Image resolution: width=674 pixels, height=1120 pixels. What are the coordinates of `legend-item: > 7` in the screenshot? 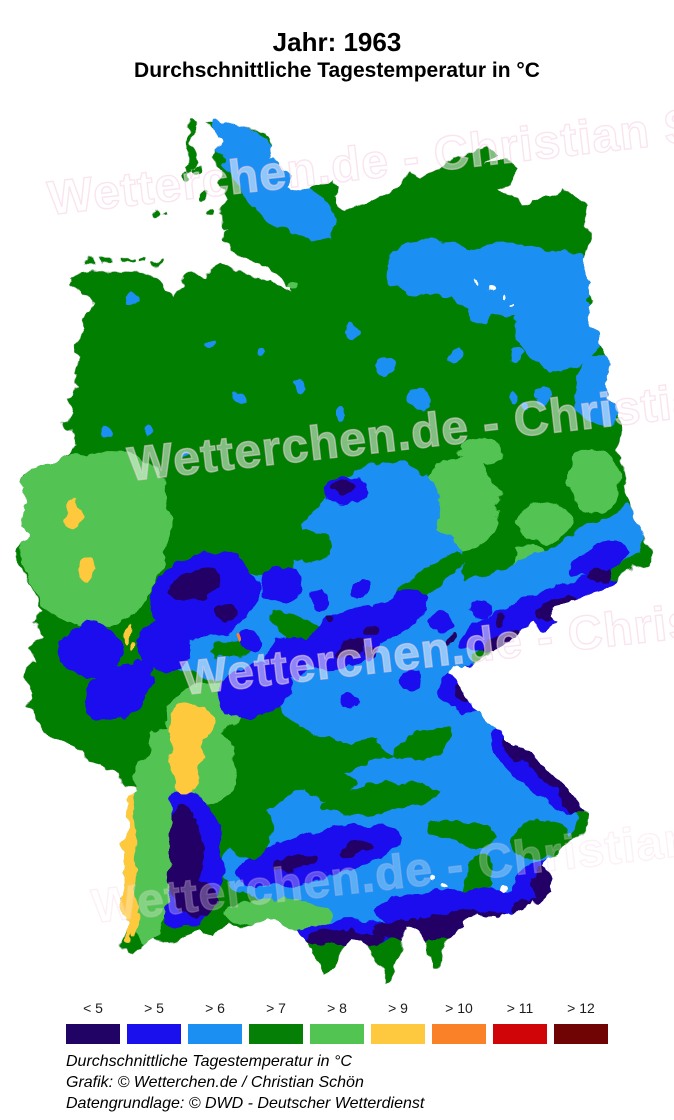 It's located at (276, 1021).